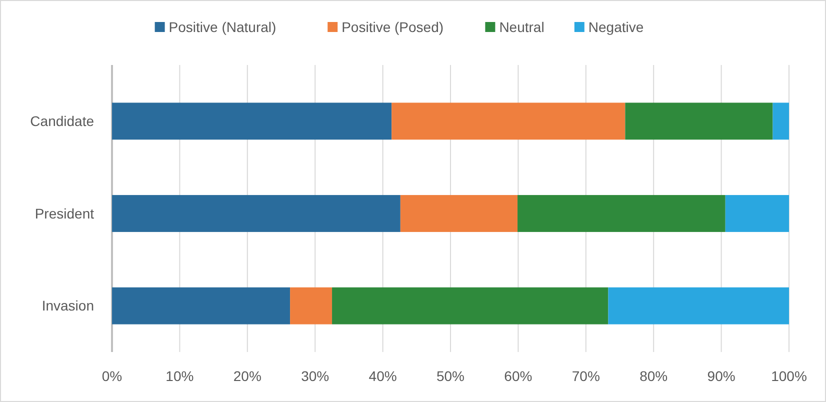  What do you see at coordinates (789, 376) in the screenshot?
I see `x-tick-label: 100%` at bounding box center [789, 376].